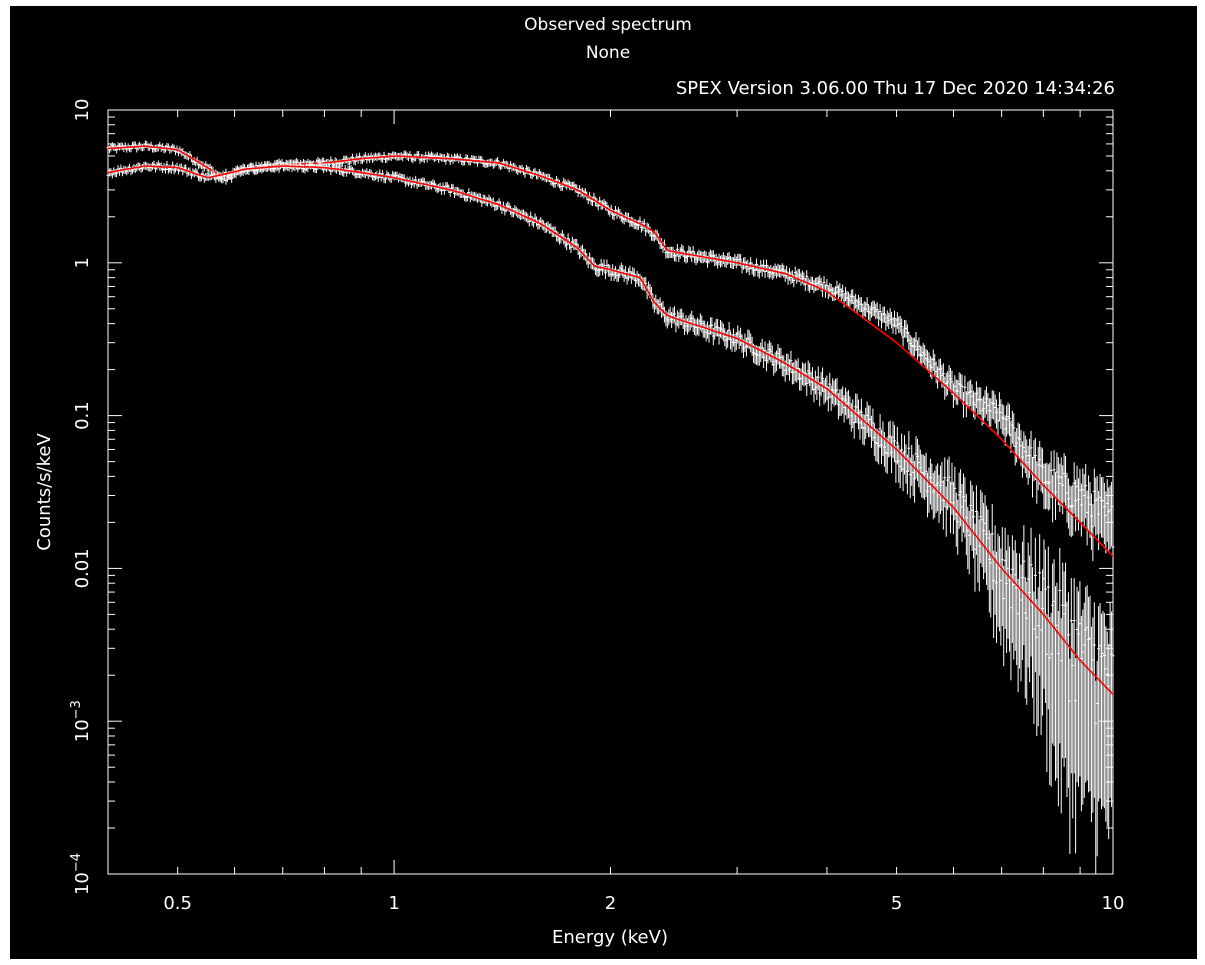  Describe the element at coordinates (1113, 903) in the screenshot. I see `x-tick-label: 10` at that location.